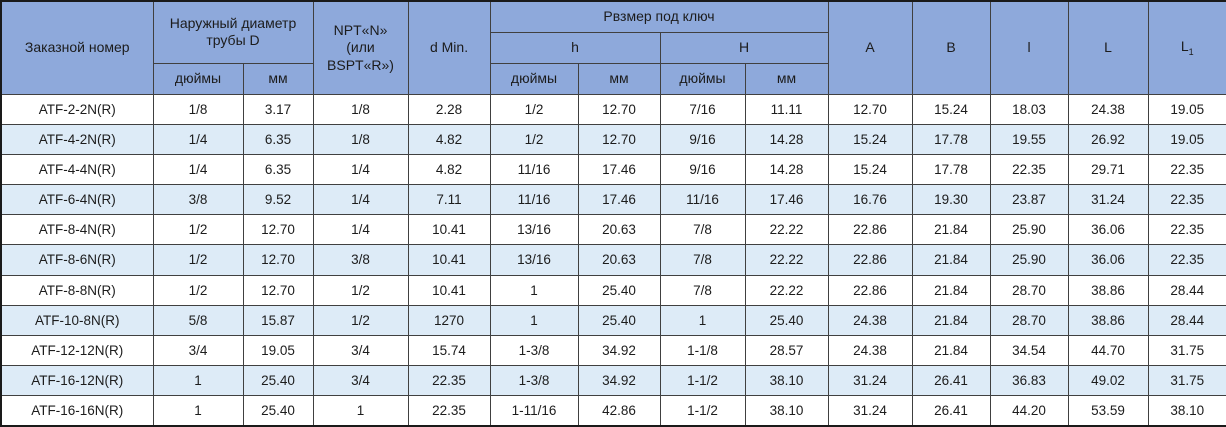 This screenshot has height=427, width=1226. I want to click on cell-value: 17.78, so click(951, 169).